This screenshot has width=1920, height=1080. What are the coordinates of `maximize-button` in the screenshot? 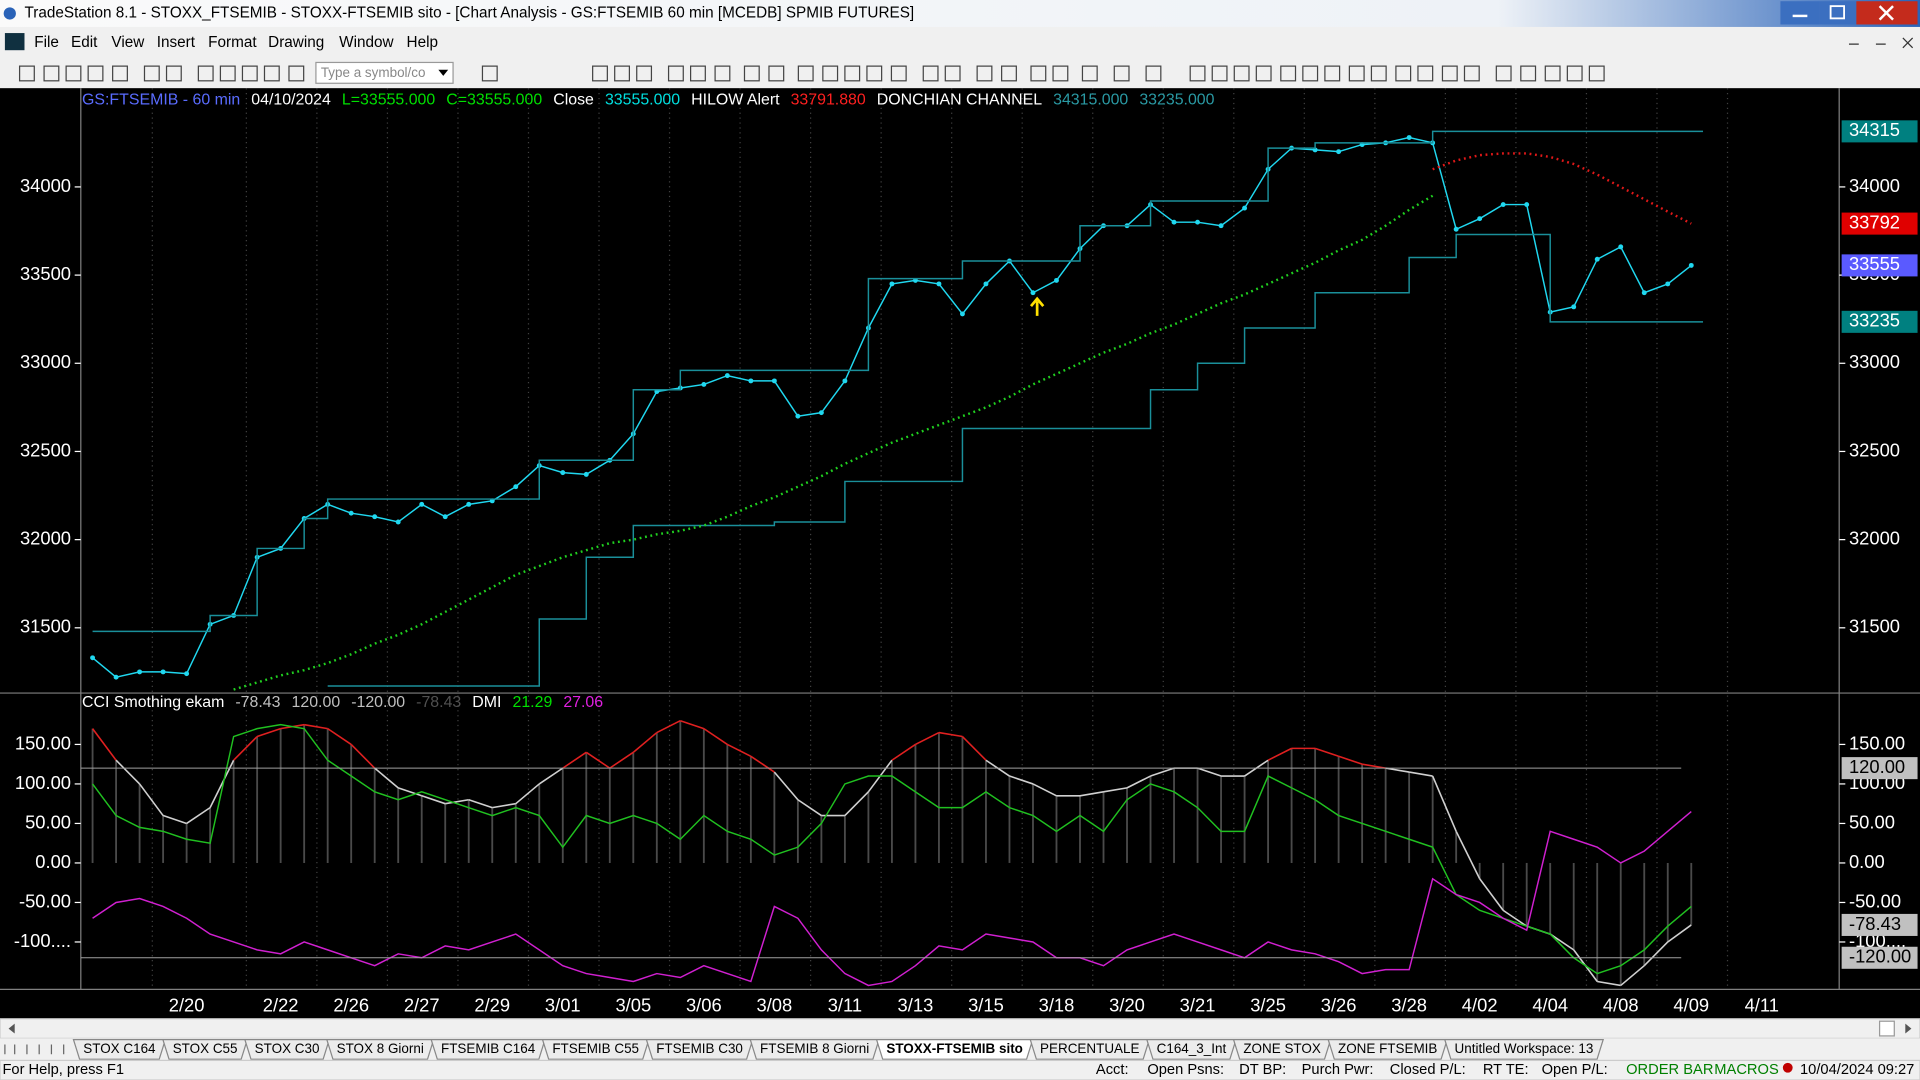 It's located at (1838, 13).